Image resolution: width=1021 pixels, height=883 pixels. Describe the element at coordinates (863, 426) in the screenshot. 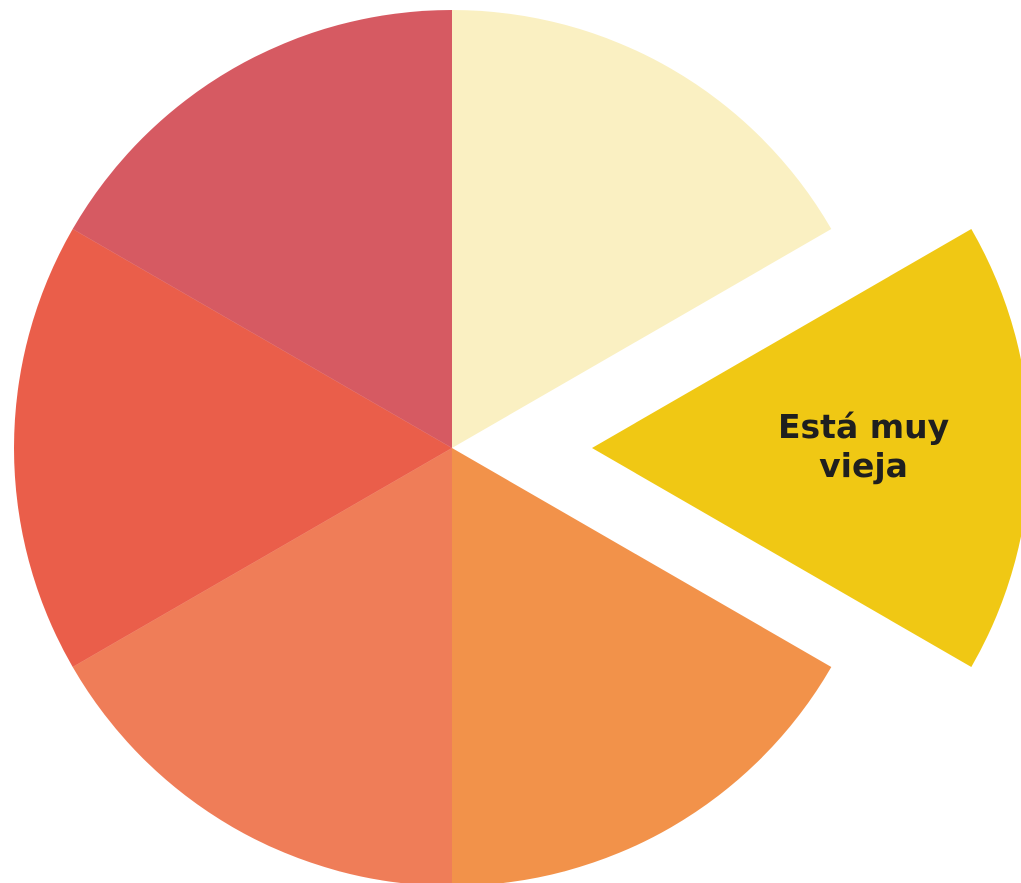

I see `slice-label-0-line-0: Está muy` at that location.